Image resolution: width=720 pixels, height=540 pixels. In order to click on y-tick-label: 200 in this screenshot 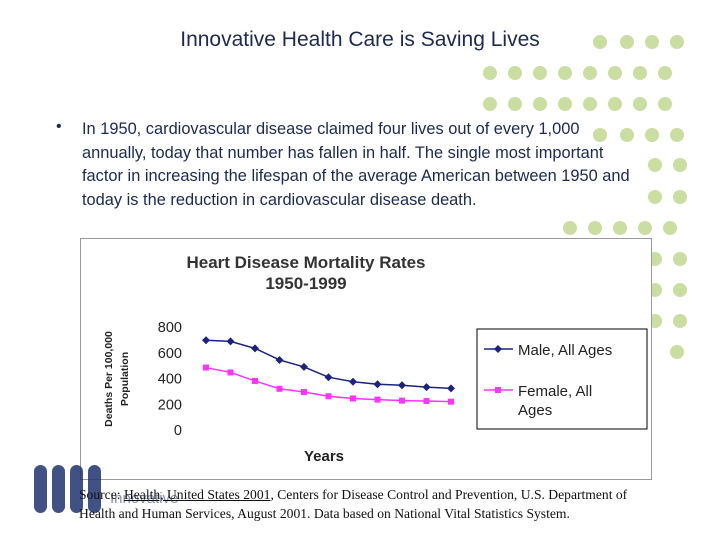, I will do `click(170, 405)`.